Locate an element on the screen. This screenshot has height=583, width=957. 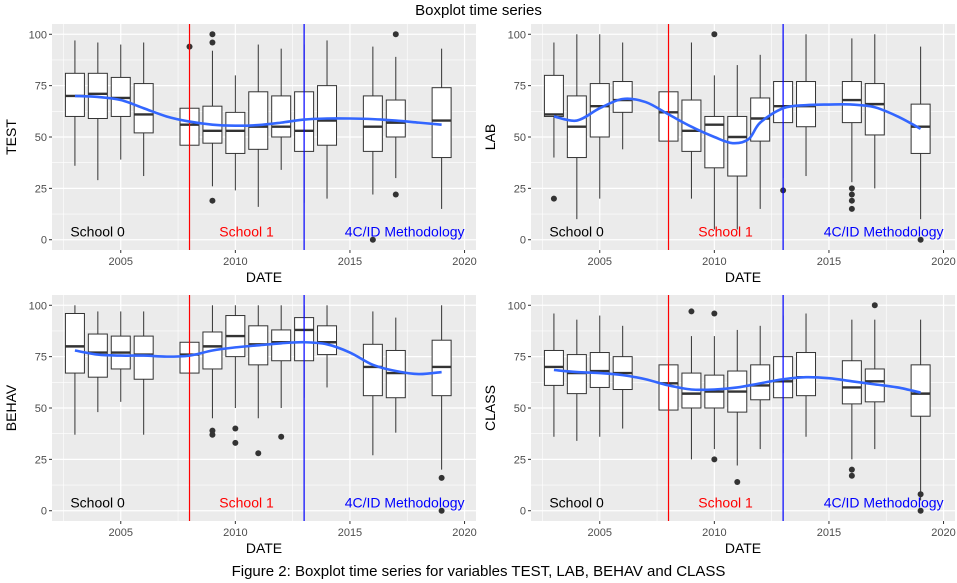
boxplot-2014 is located at coordinates (327, 346).